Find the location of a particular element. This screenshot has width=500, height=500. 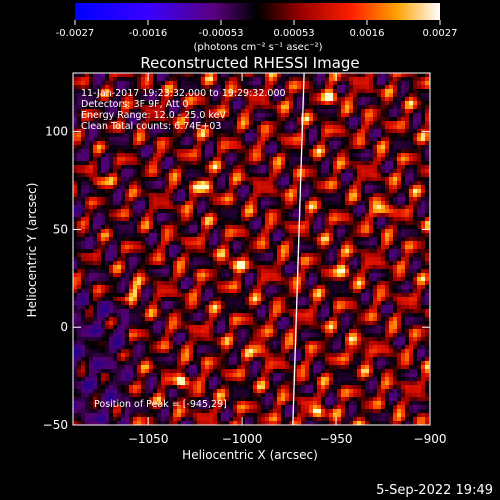

y-axis-label: Heliocentric Y (arcsec) is located at coordinates (32, 250).